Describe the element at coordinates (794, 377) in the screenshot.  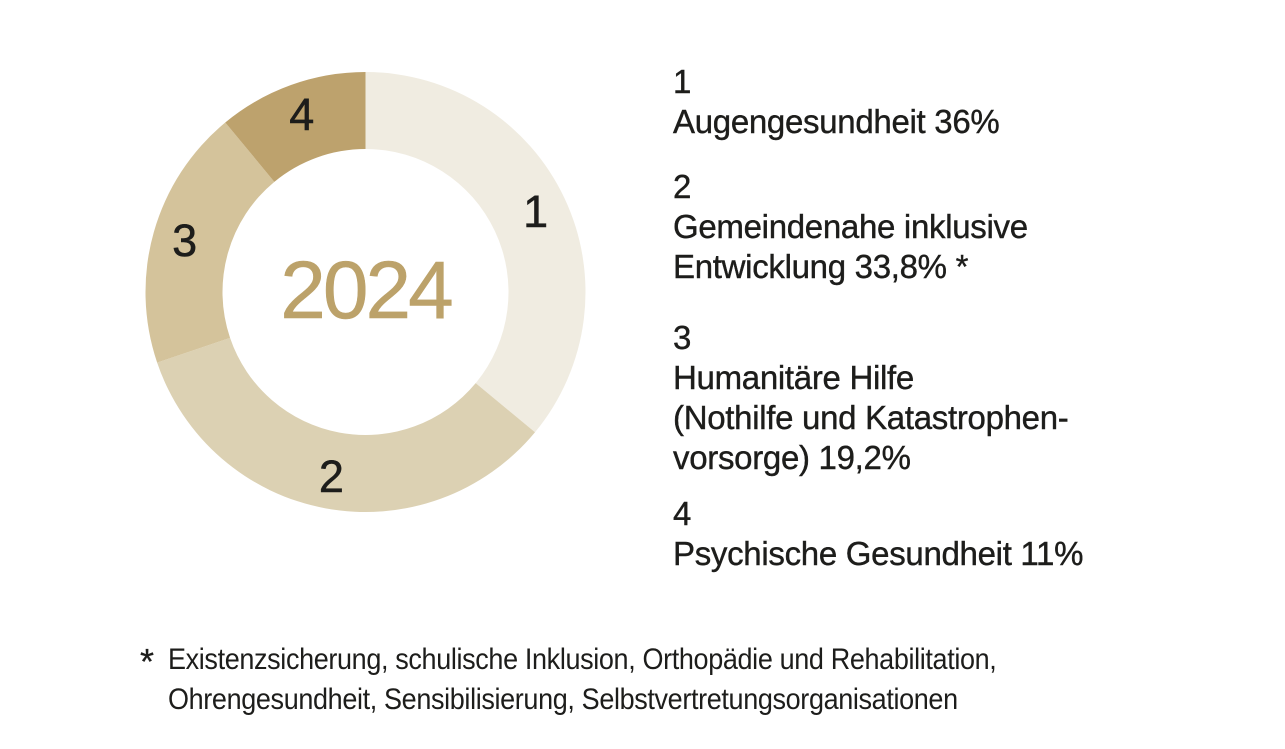
I see `legend-item-text: Humanitäre Hilfe` at that location.